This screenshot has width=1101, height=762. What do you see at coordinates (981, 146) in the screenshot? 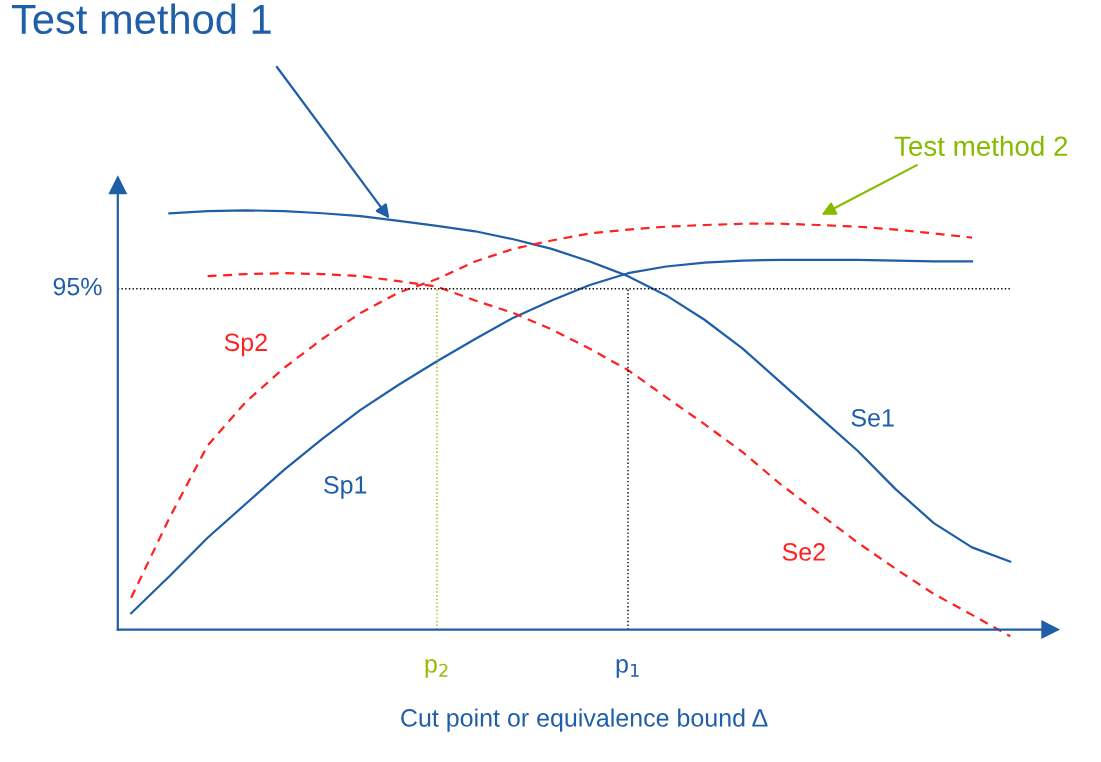
I see `text: Test method 2` at bounding box center [981, 146].